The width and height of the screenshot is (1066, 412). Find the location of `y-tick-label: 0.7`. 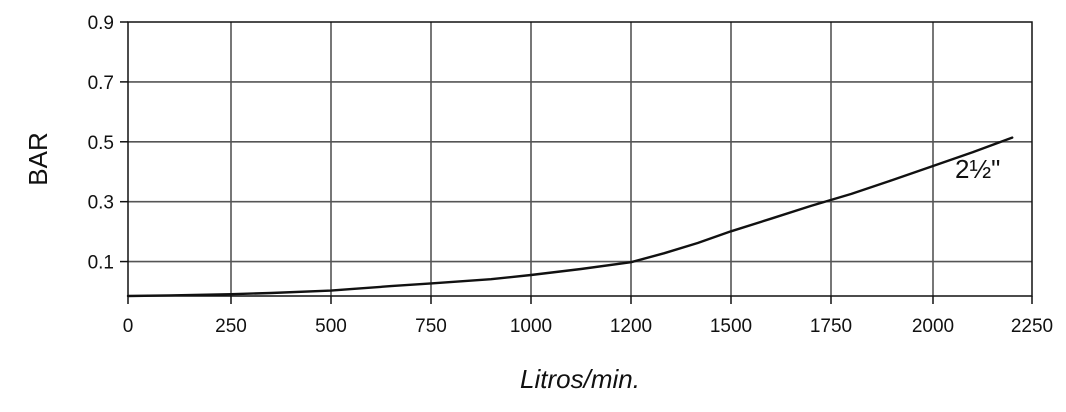

y-tick-label: 0.7 is located at coordinates (101, 83).